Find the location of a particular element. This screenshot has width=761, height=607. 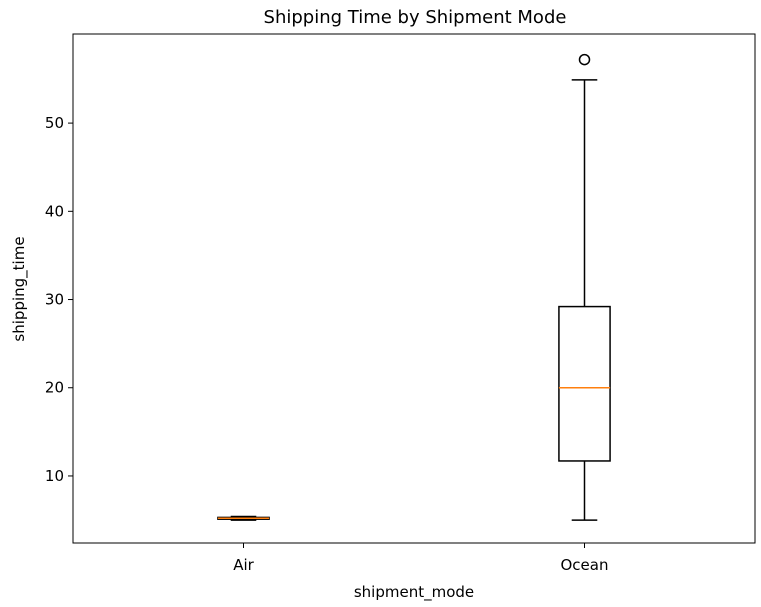

x-tick-label: Air is located at coordinates (243, 565).